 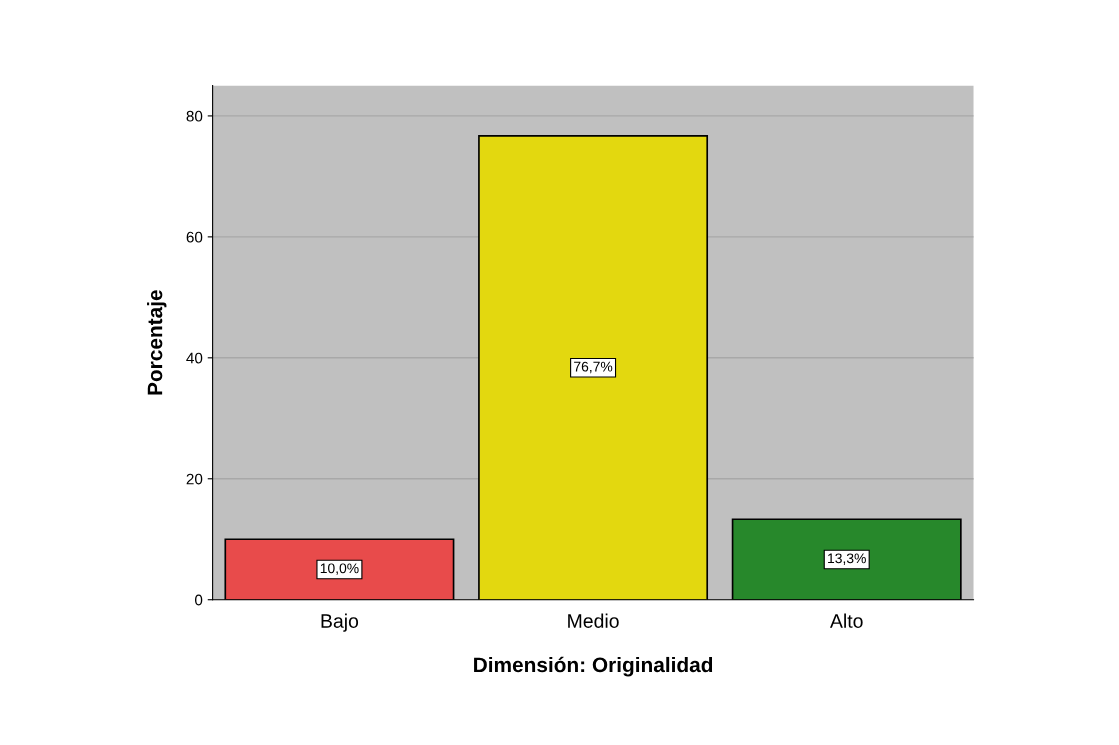 What do you see at coordinates (340, 622) in the screenshot?
I see `x-tick-label: Bajo` at bounding box center [340, 622].